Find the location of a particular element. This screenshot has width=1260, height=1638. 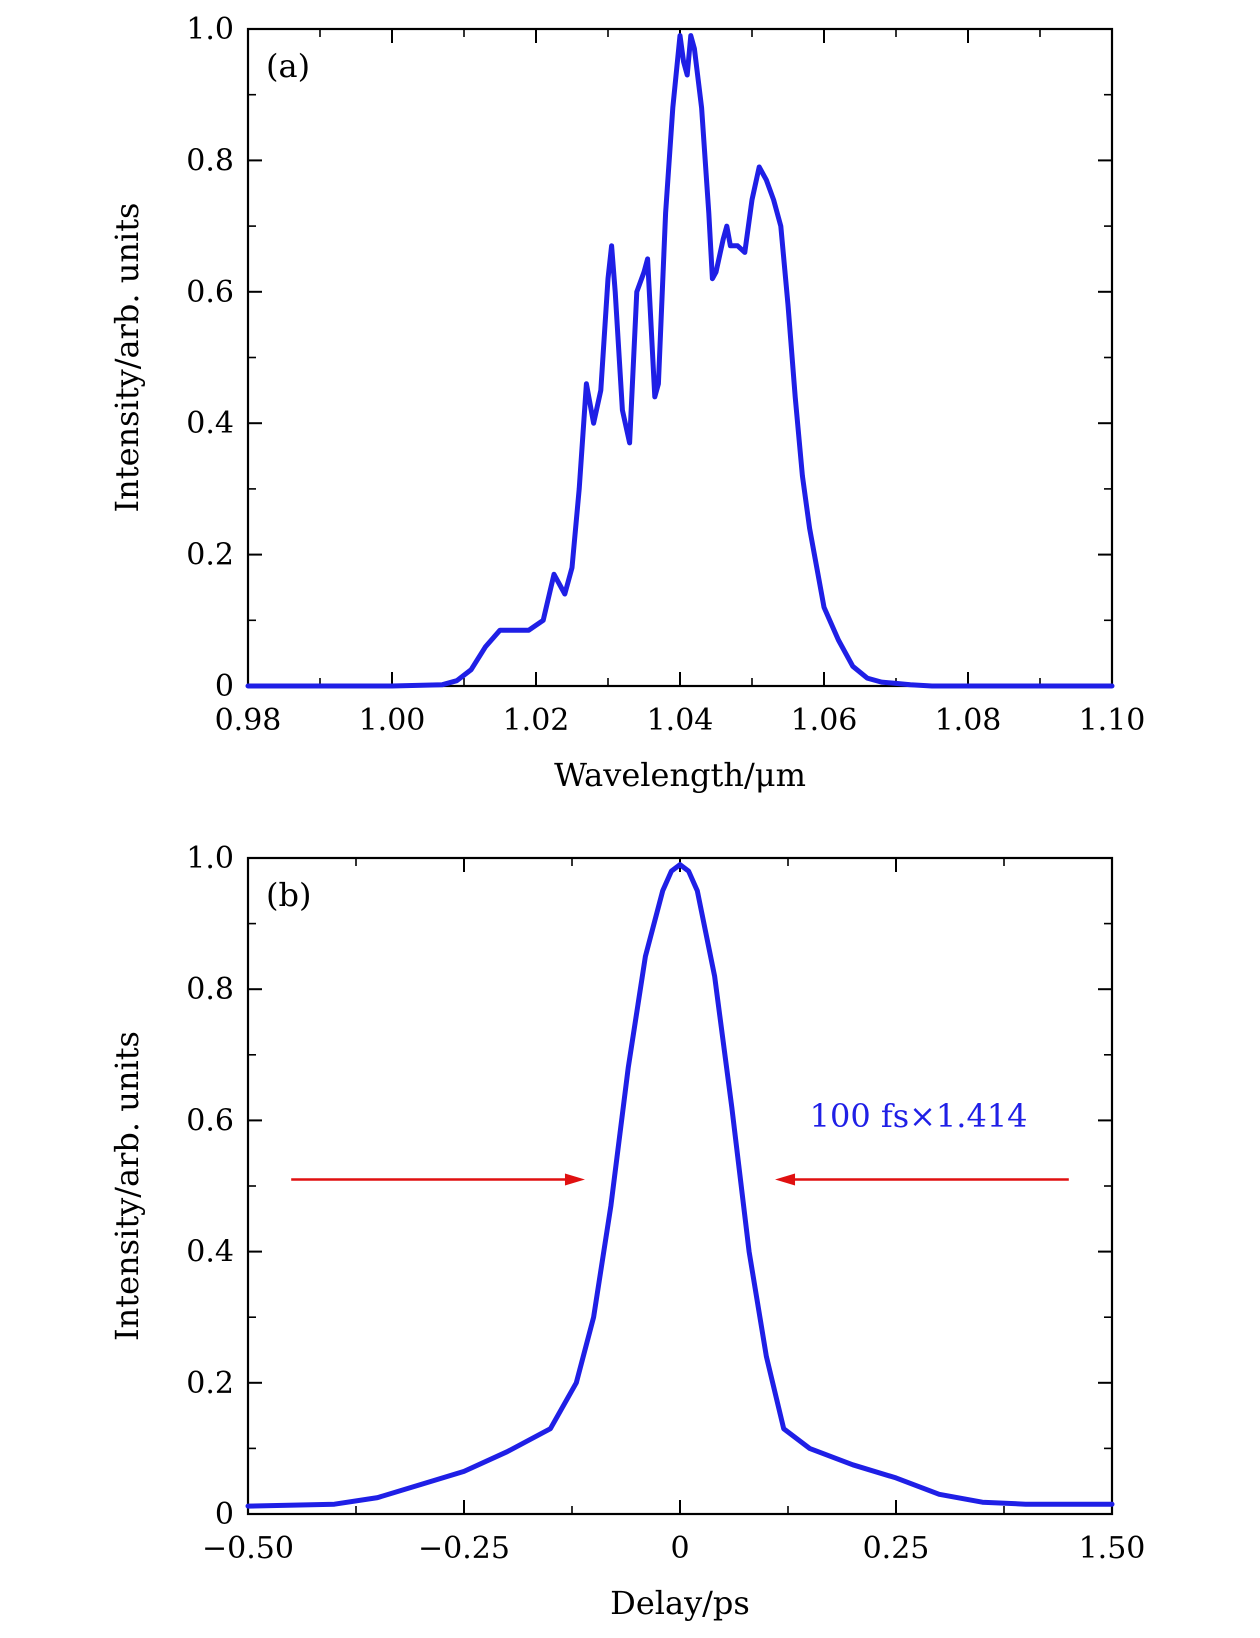

x-axis-title: Wavelength/μm is located at coordinates (680, 775).